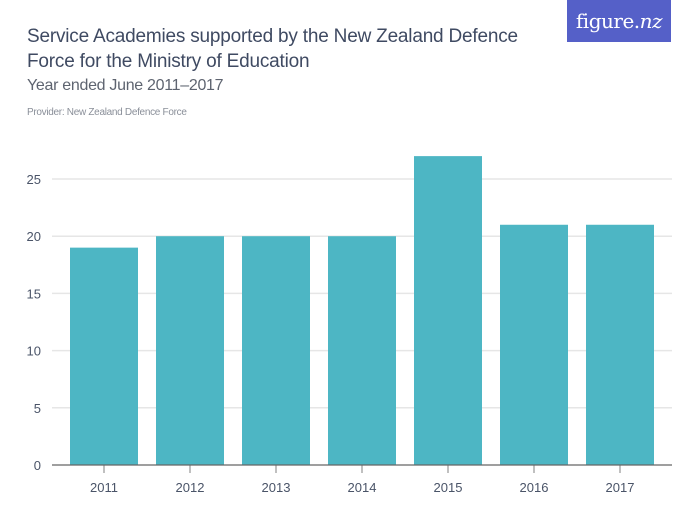 Image resolution: width=700 pixels, height=525 pixels. I want to click on x-tick-label: 2017, so click(620, 487).